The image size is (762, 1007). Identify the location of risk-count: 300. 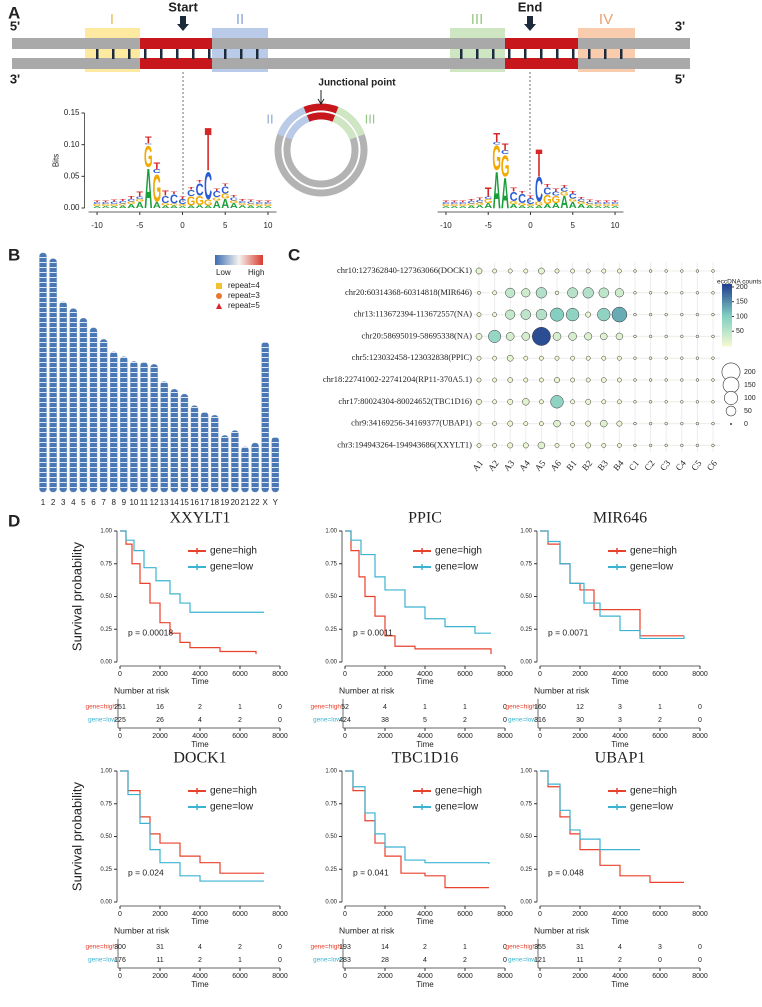
(120, 947).